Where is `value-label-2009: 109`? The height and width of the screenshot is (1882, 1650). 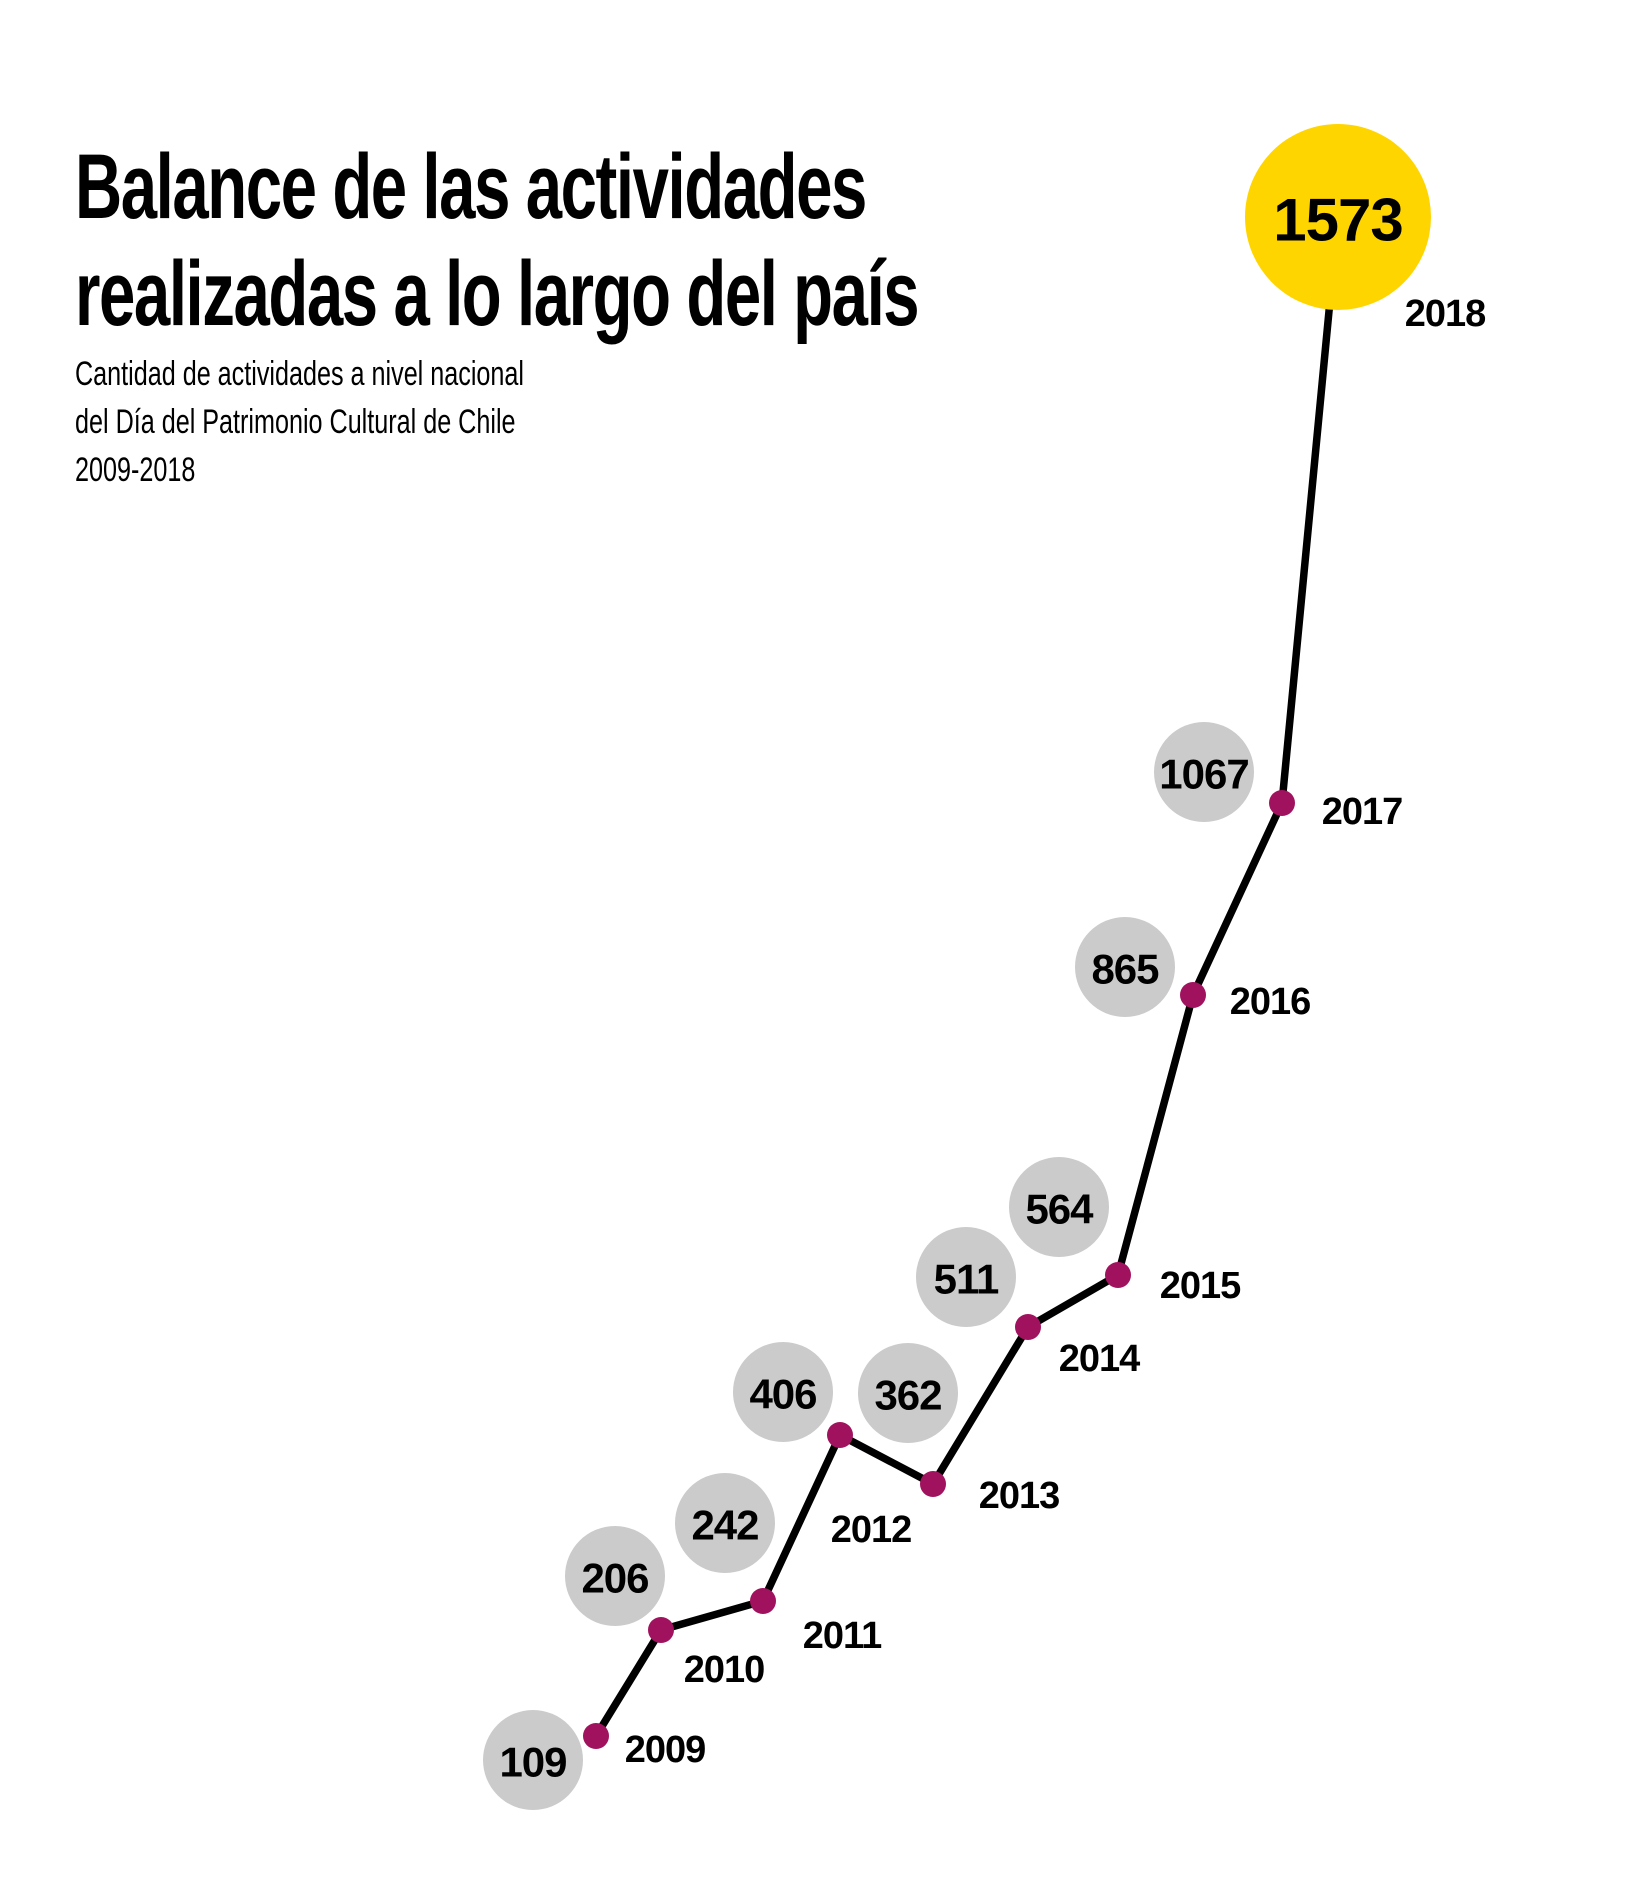
value-label-2009: 109 is located at coordinates (532, 1762).